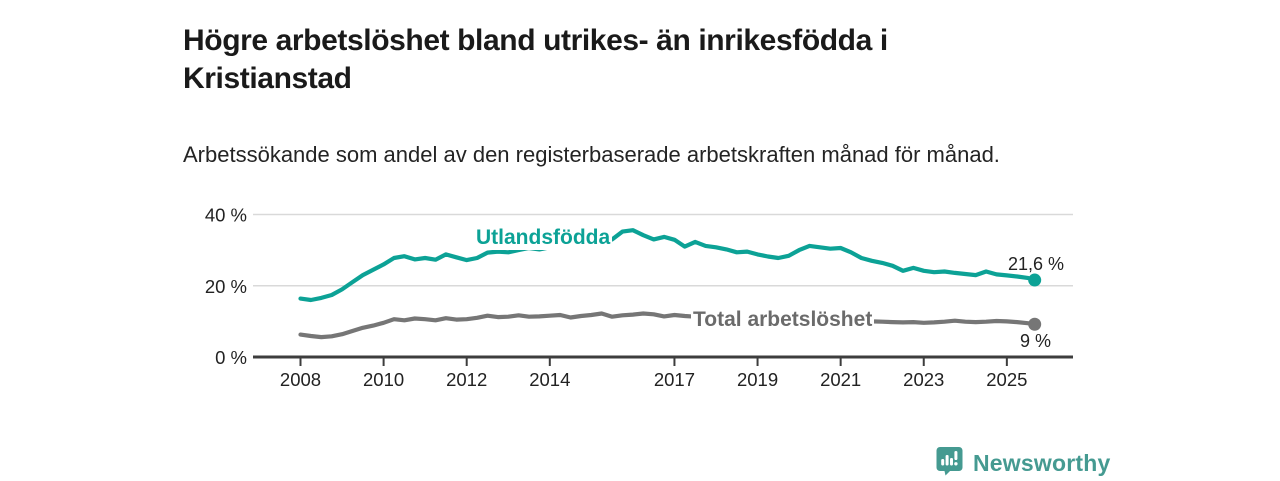 This screenshot has width=1280, height=481. What do you see at coordinates (1036, 264) in the screenshot?
I see `end-value-label-utlandsfodda: 21,6 %` at bounding box center [1036, 264].